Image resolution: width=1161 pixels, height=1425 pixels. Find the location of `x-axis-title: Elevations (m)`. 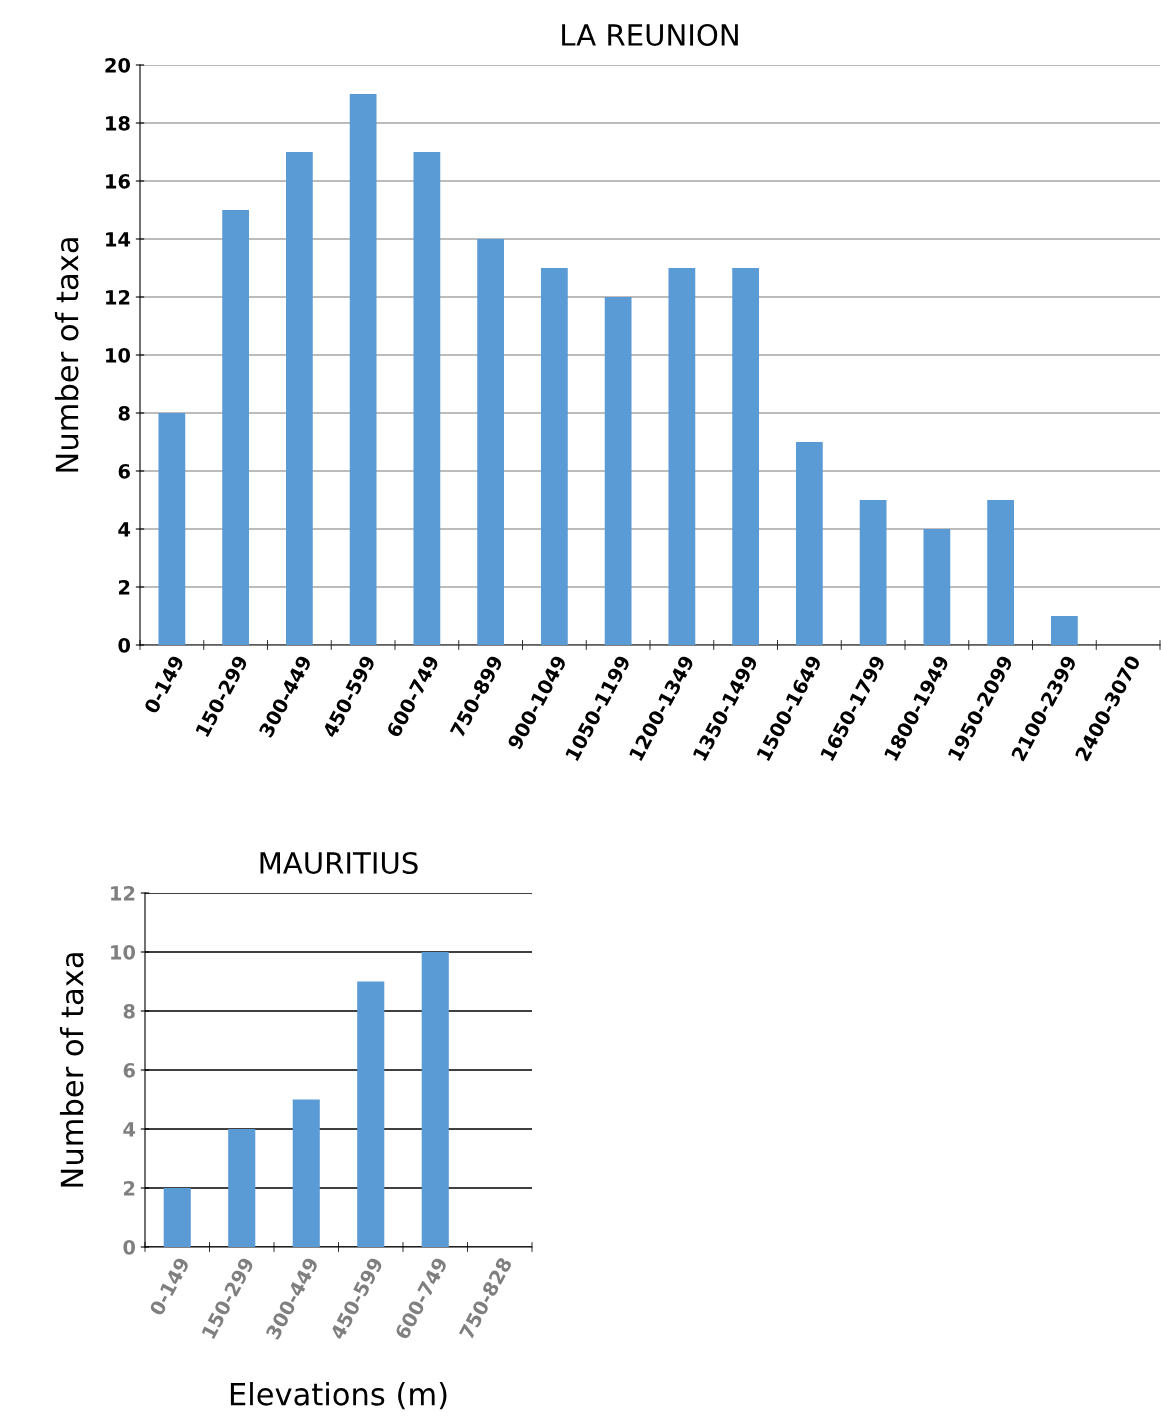

x-axis-title: Elevations (m) is located at coordinates (338, 1396).